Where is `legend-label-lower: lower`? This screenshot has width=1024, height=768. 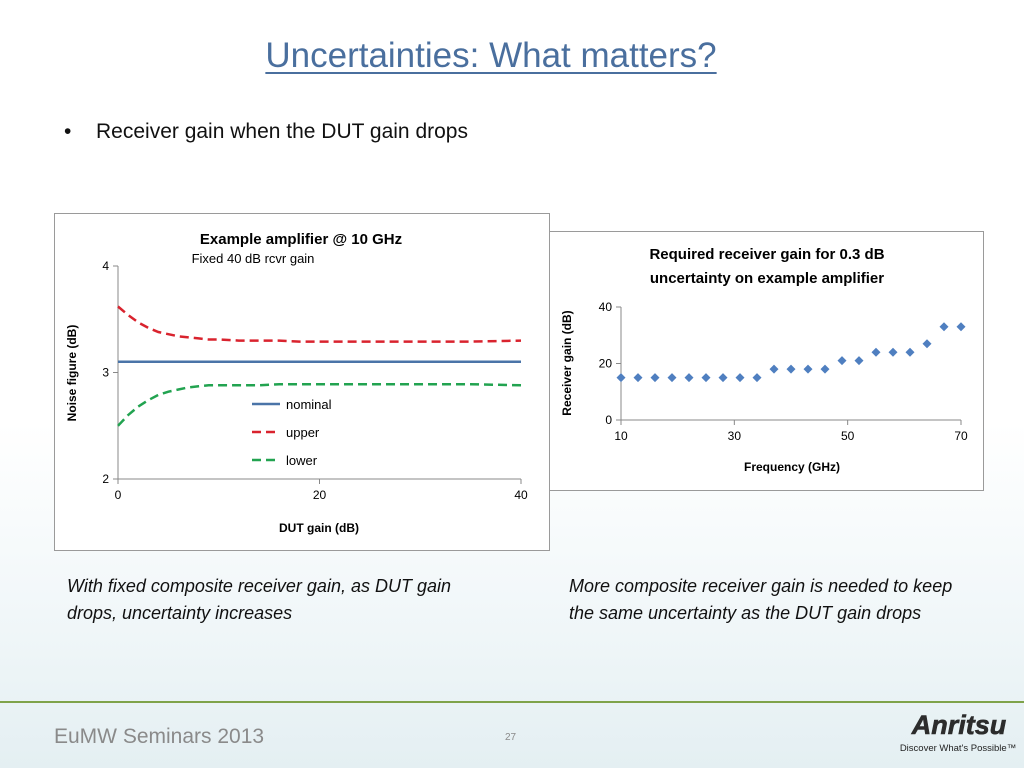 legend-label-lower: lower is located at coordinates (302, 460).